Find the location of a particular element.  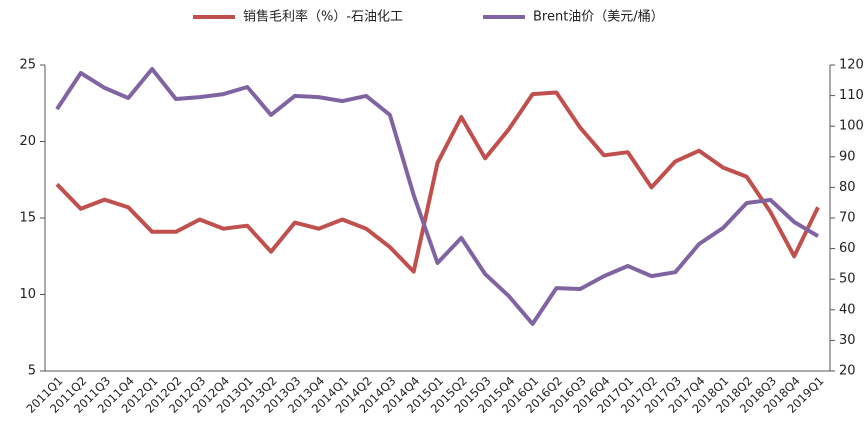

y-tick-label: 20 is located at coordinates (27, 141).